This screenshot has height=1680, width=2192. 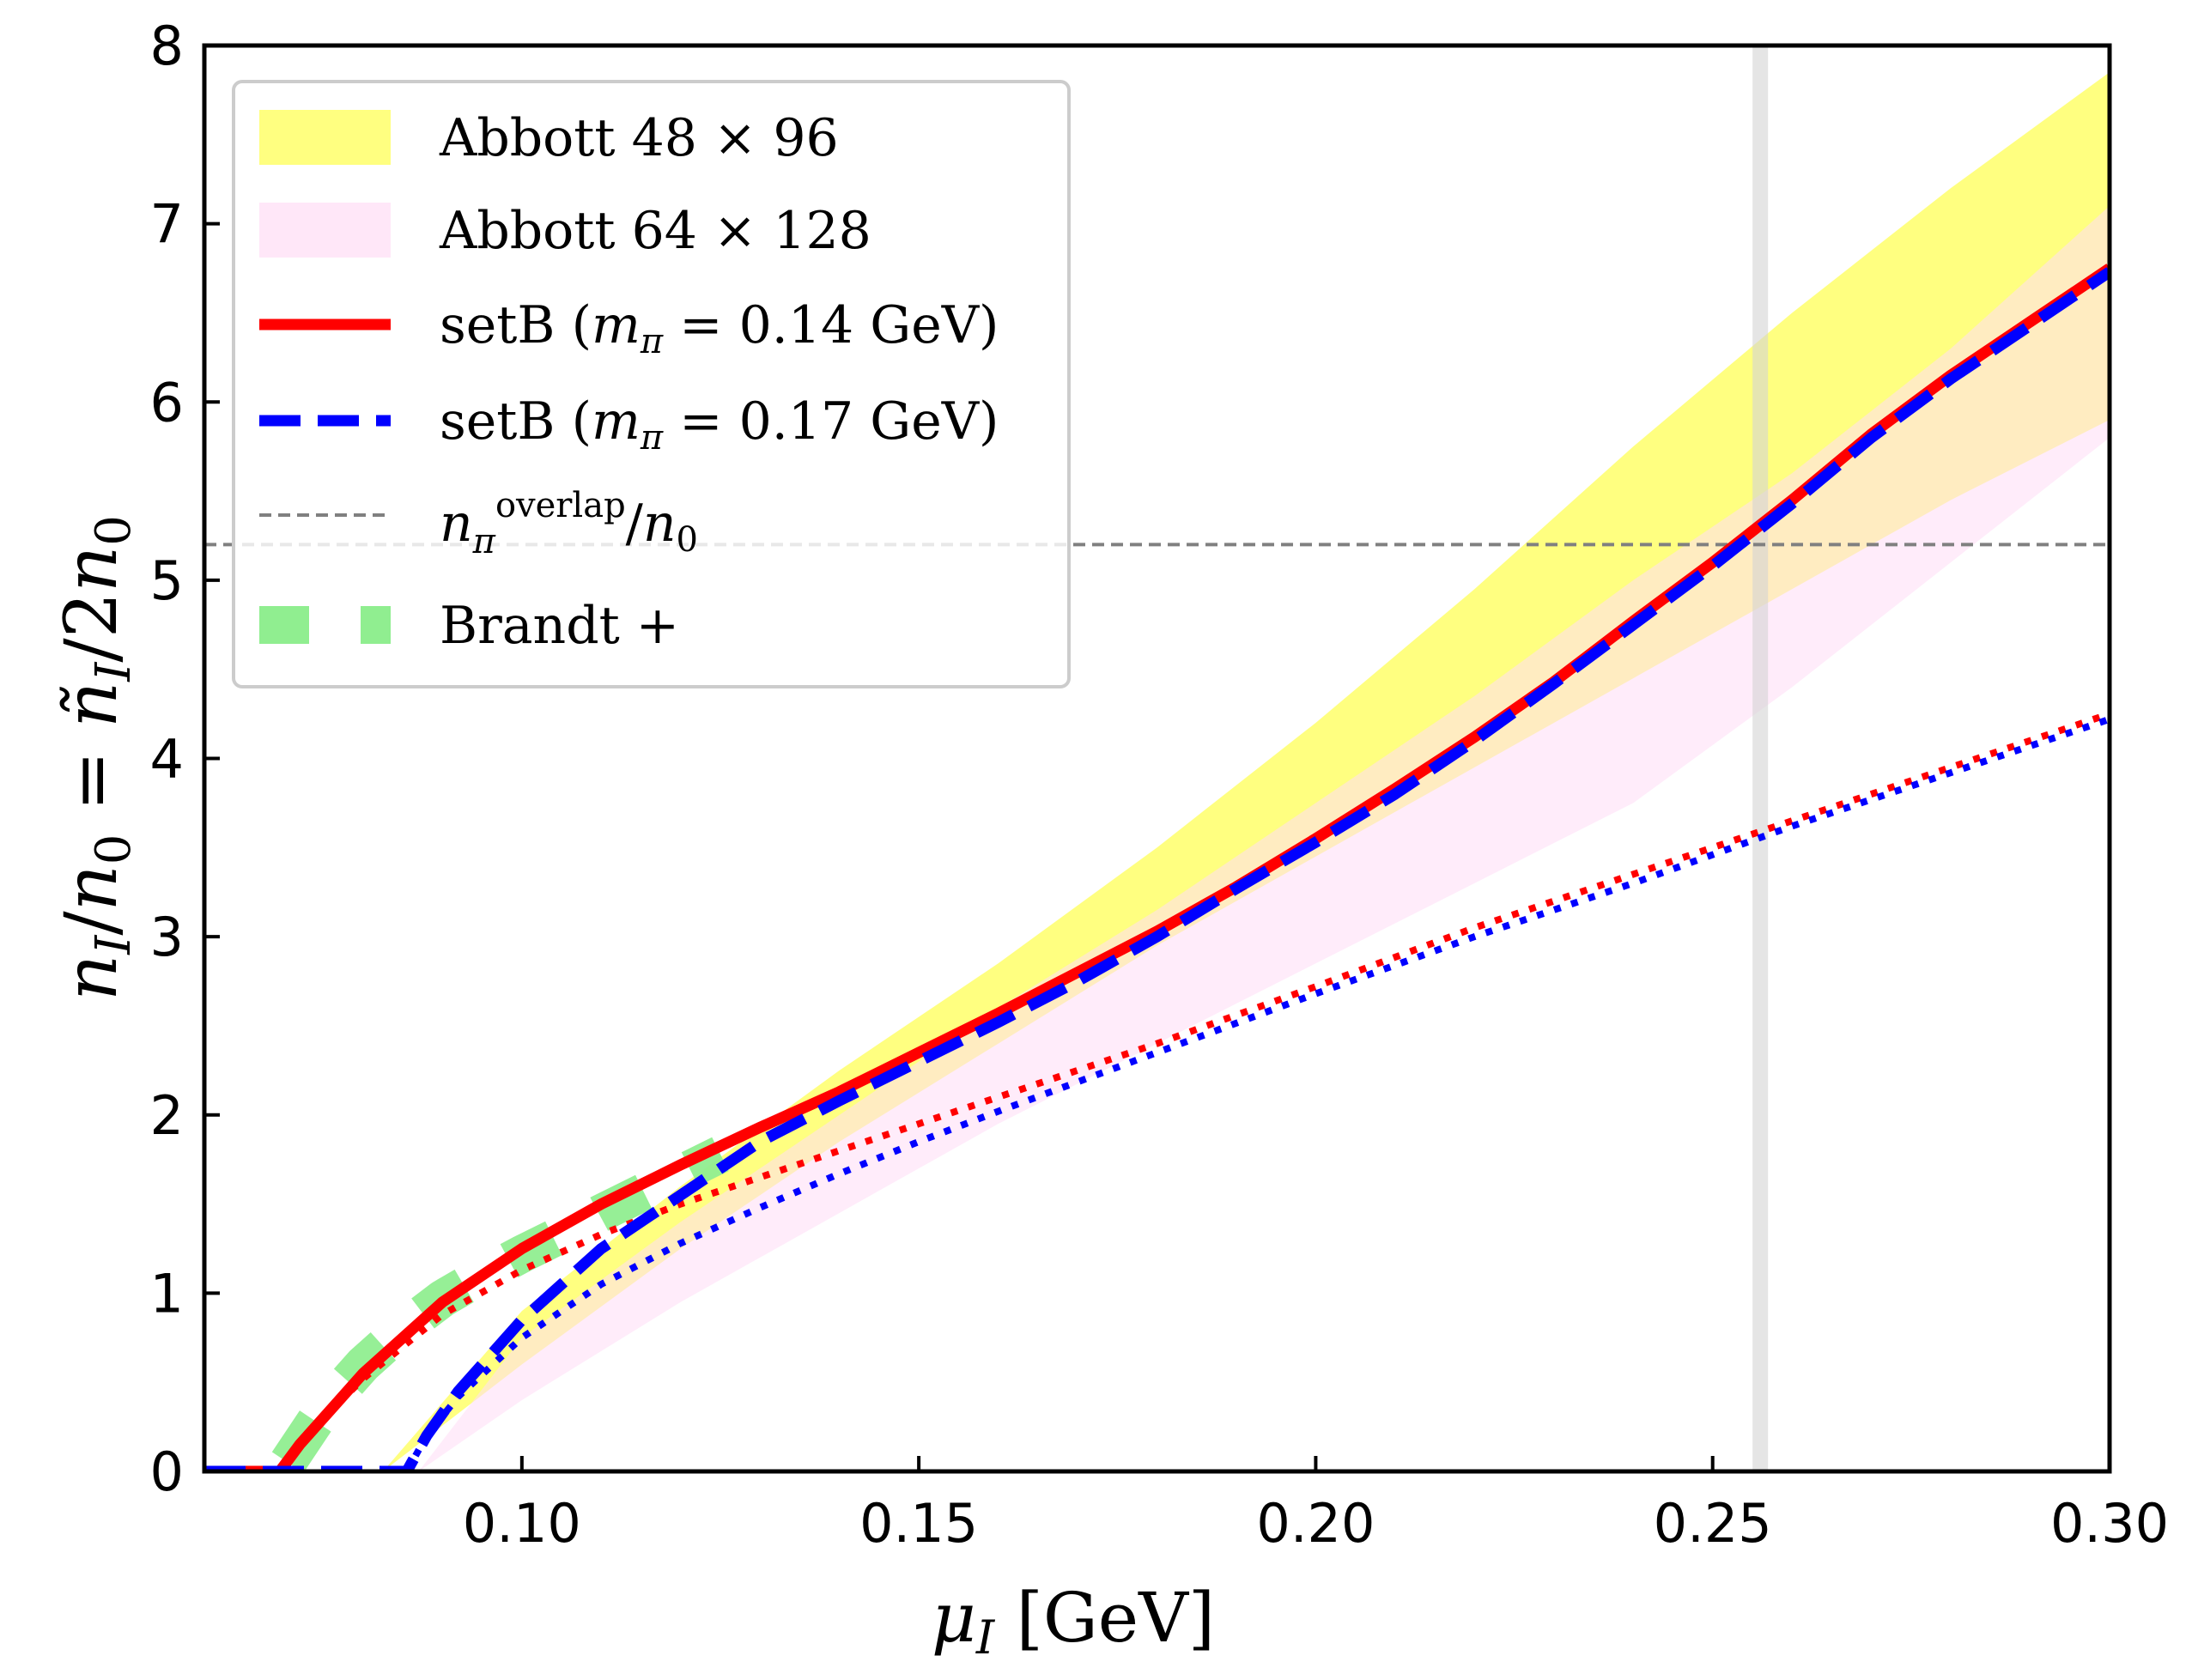 I want to click on y-tick-label: 3, so click(x=167, y=937).